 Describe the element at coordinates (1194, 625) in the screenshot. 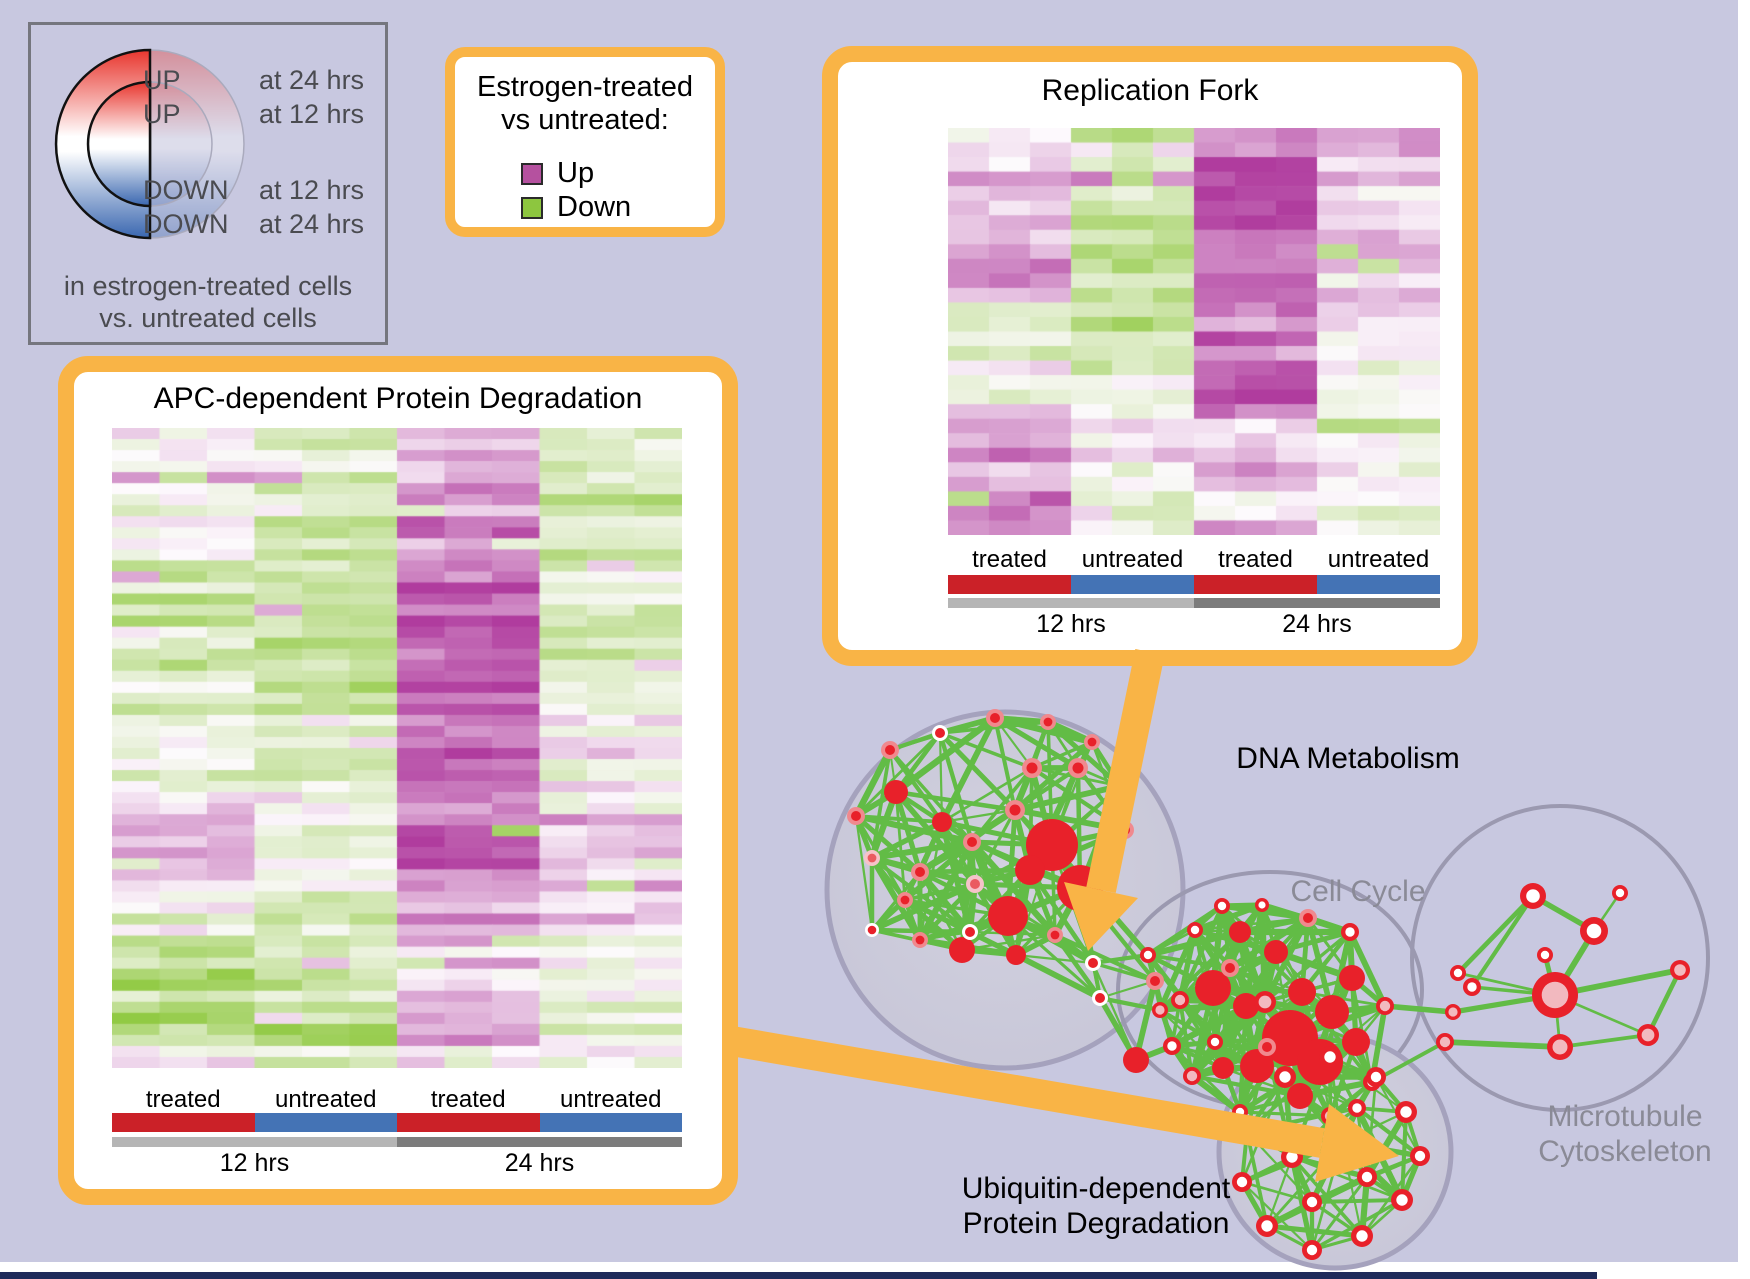

I see `rf-time-labels: 12 hrs 24 hrs` at that location.